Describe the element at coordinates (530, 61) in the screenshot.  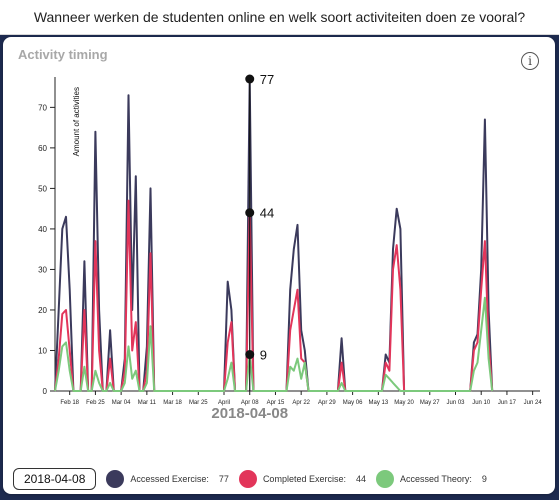
I see `info-icon: i` at that location.